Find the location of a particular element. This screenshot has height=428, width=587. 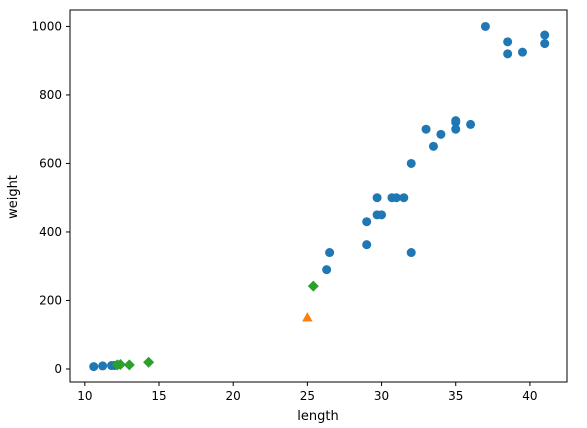

y-tick-label: 0 is located at coordinates (58, 369).